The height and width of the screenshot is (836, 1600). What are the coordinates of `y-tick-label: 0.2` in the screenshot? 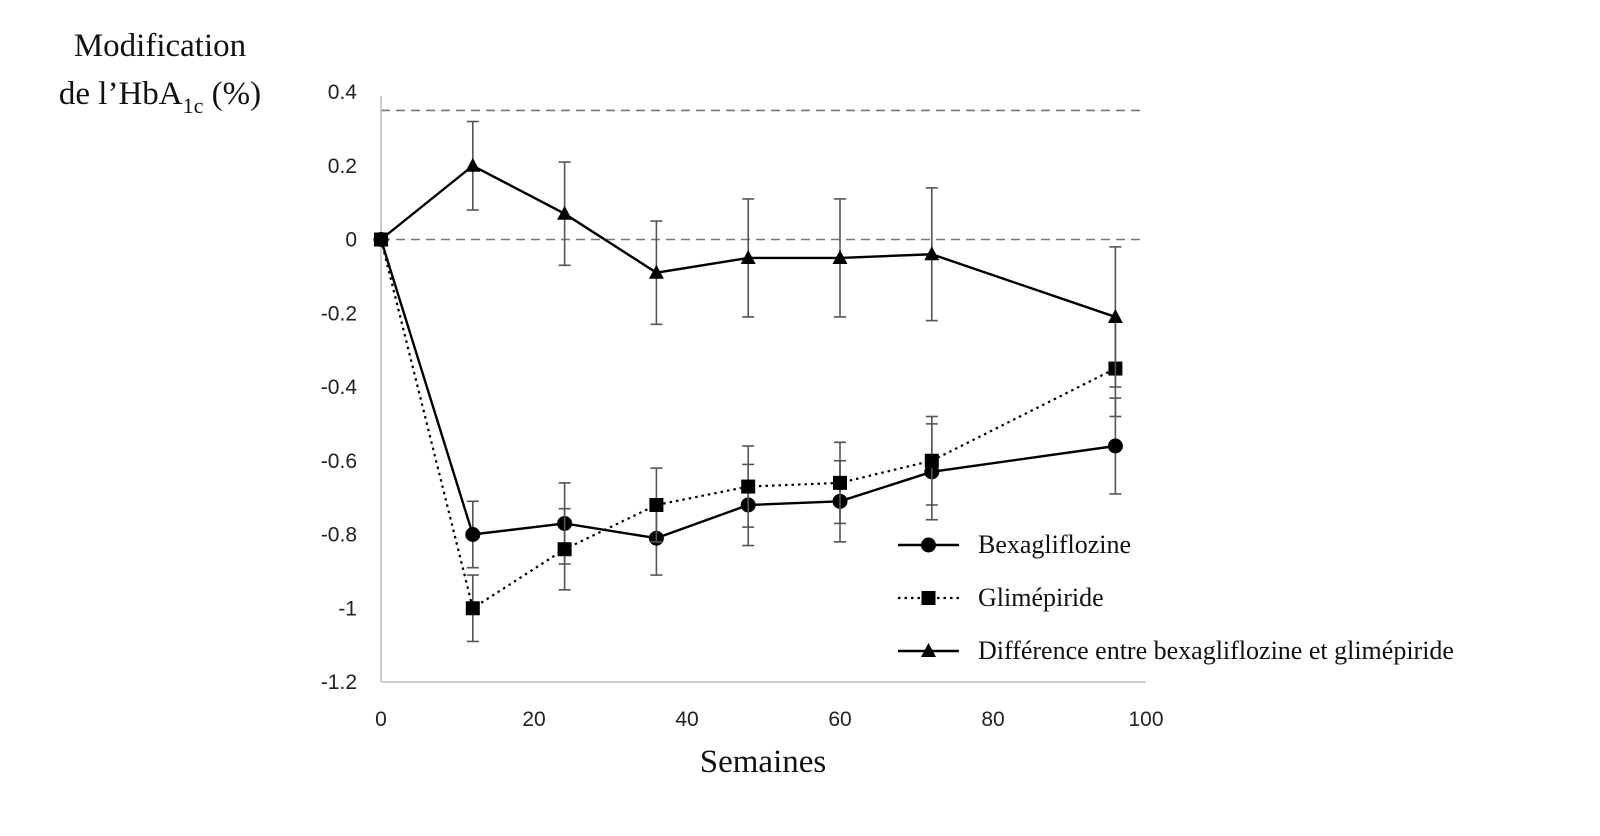 It's located at (342, 166).